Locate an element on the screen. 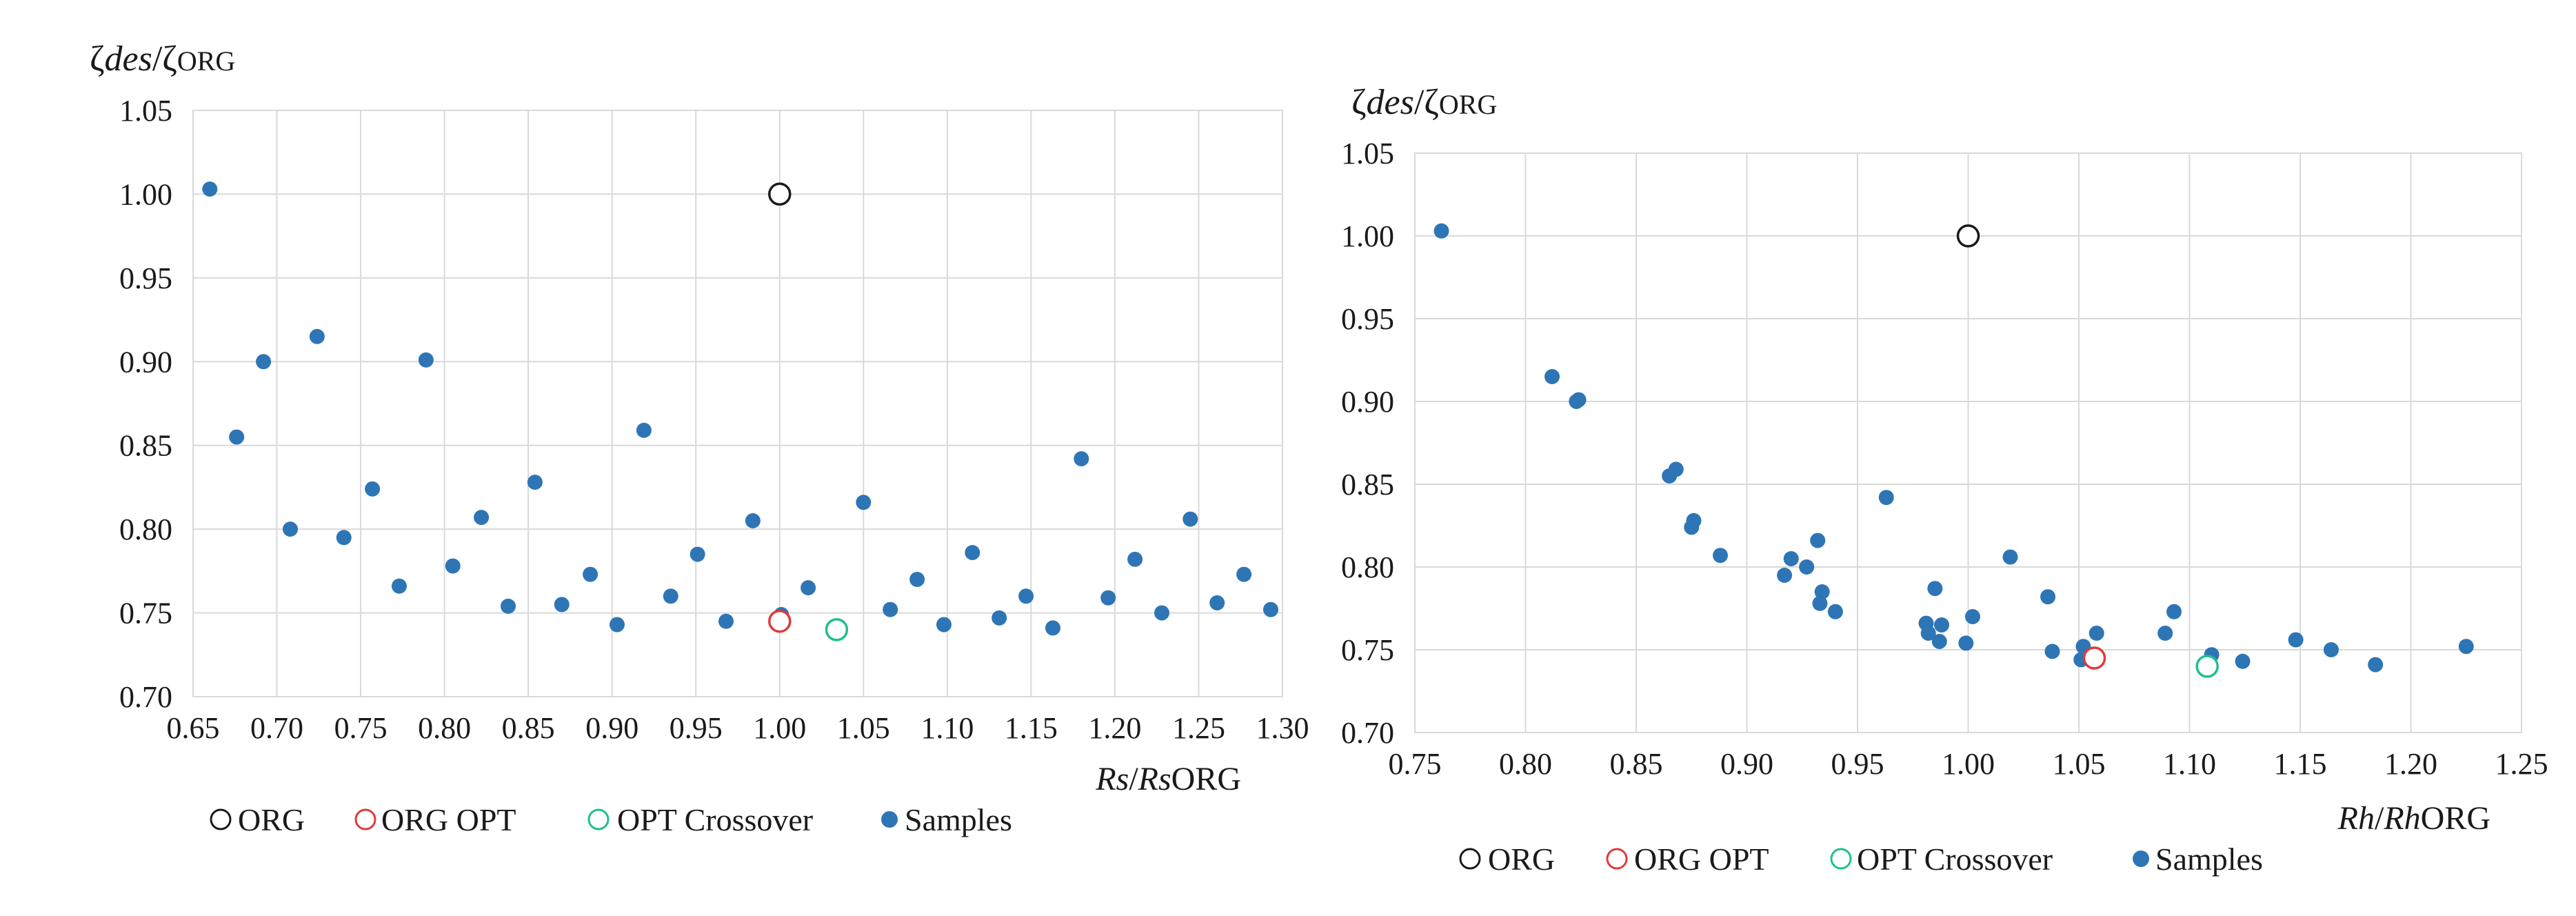  y-tick-label: 0.85 is located at coordinates (145, 446).